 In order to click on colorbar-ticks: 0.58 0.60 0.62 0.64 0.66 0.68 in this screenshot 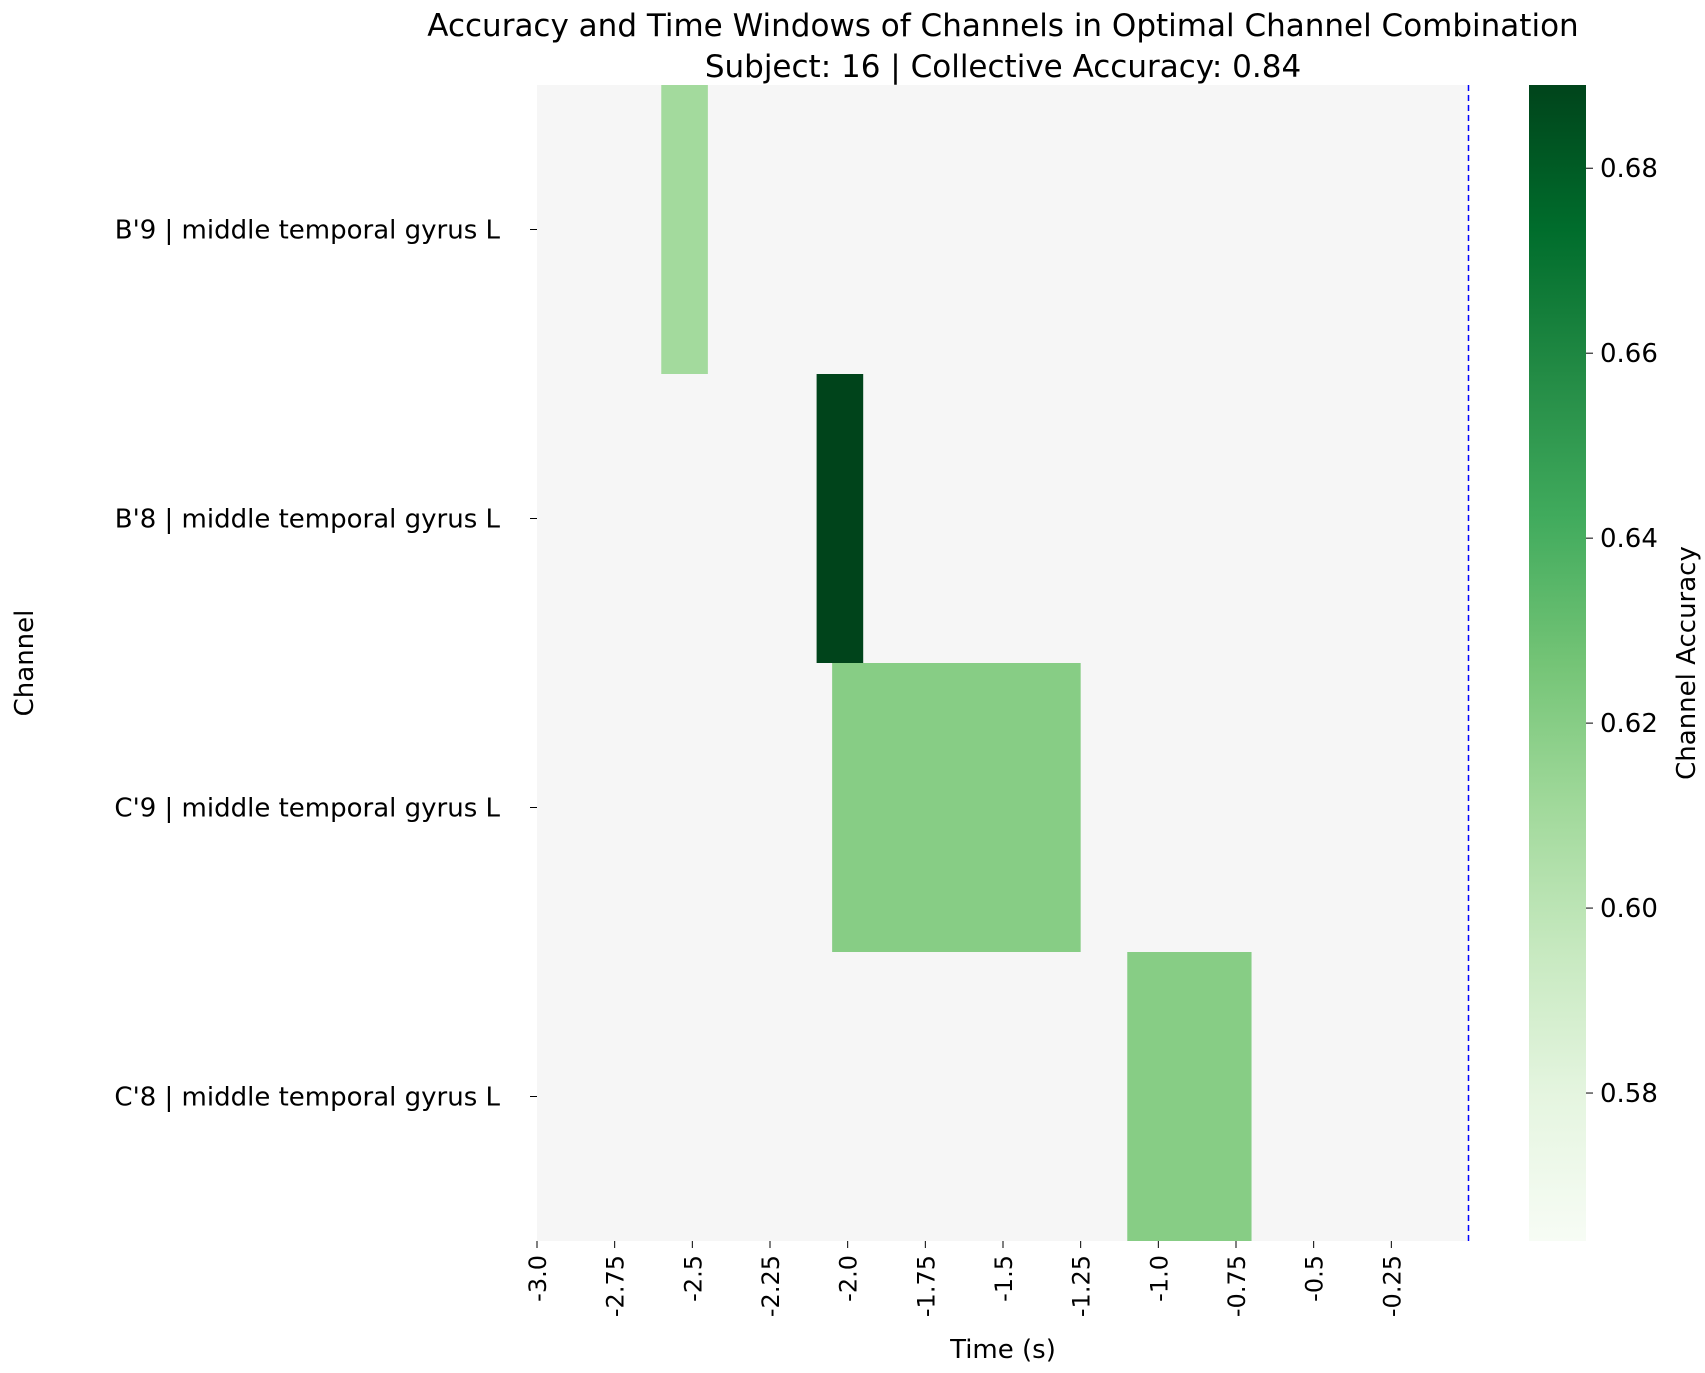, I will do `click(1622, 631)`.